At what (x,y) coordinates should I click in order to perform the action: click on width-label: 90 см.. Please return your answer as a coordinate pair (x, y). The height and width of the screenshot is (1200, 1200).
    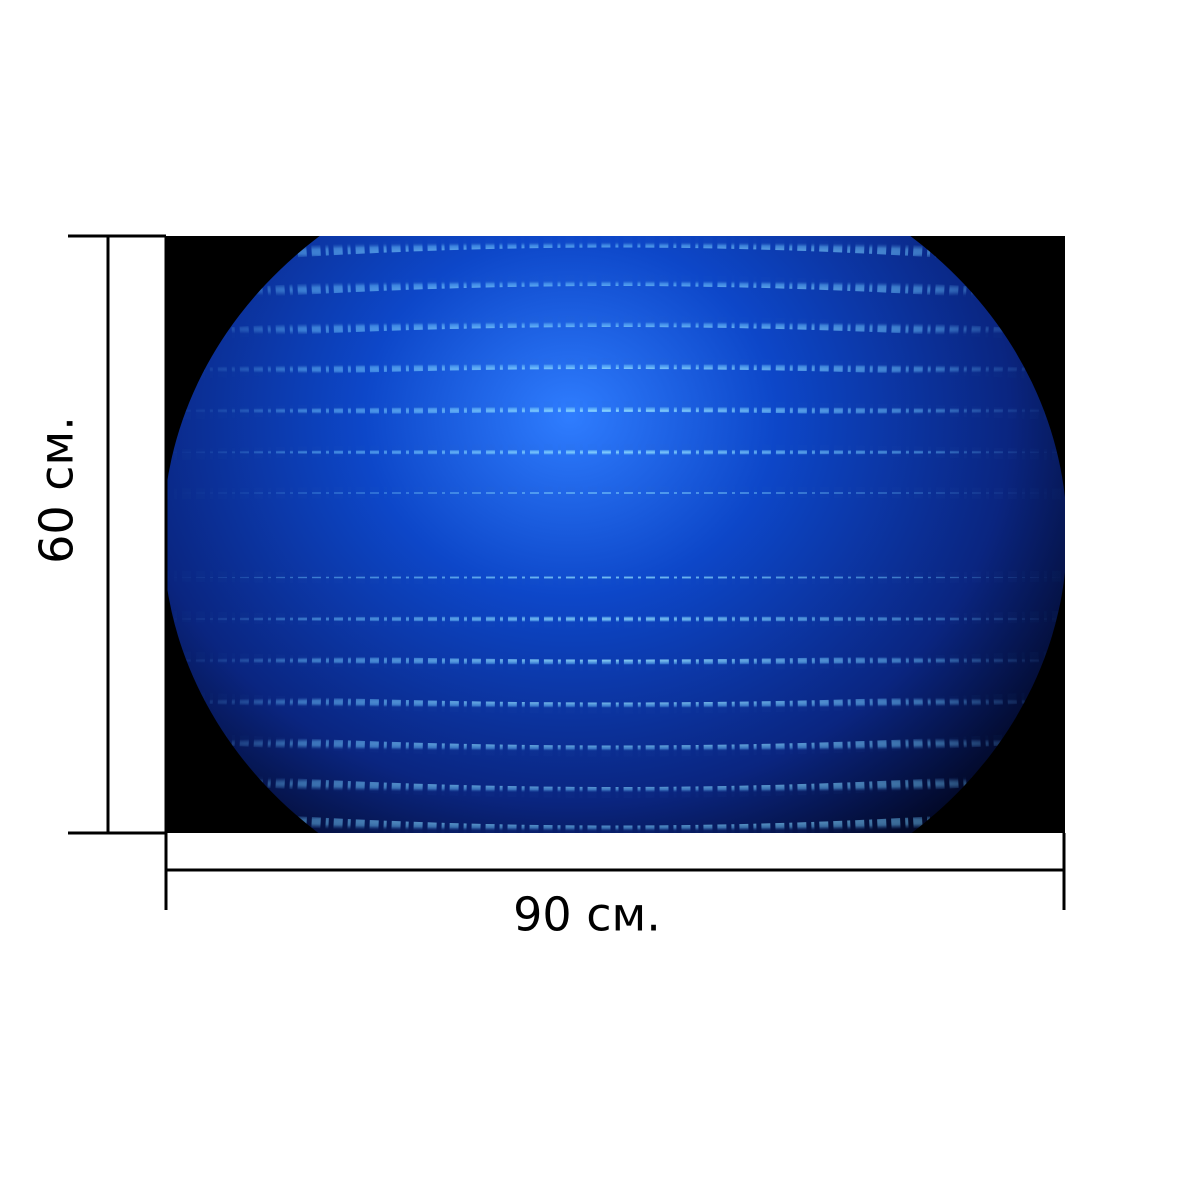
    Looking at the image, I should click on (587, 915).